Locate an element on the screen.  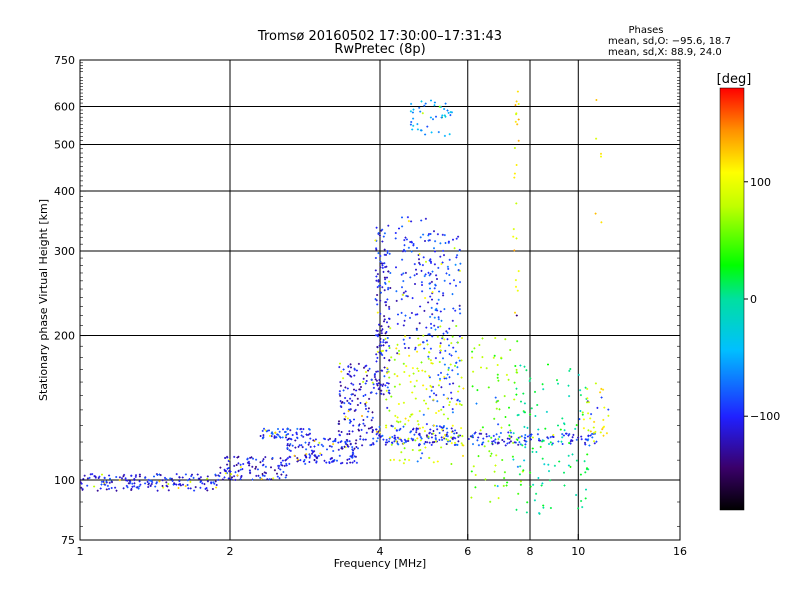
y-axis-label: Stationary phase Virtual Height [km] is located at coordinates (43, 300).